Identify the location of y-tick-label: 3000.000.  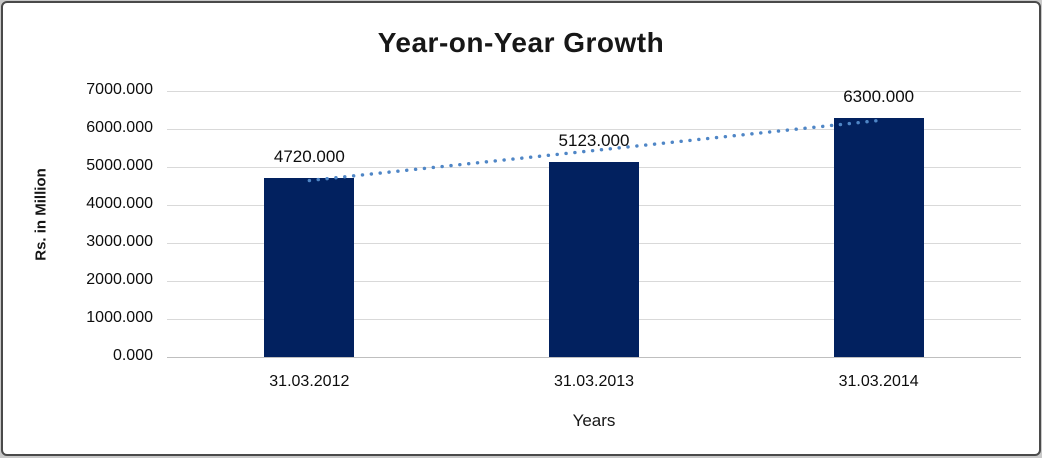
(119, 241).